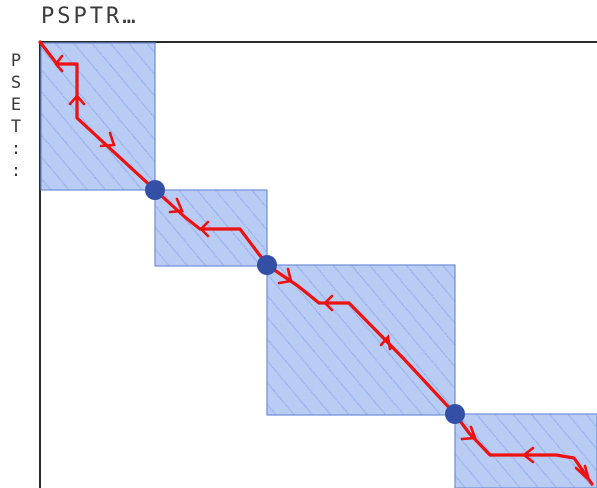  What do you see at coordinates (16, 127) in the screenshot?
I see `left-axis-char: T` at bounding box center [16, 127].